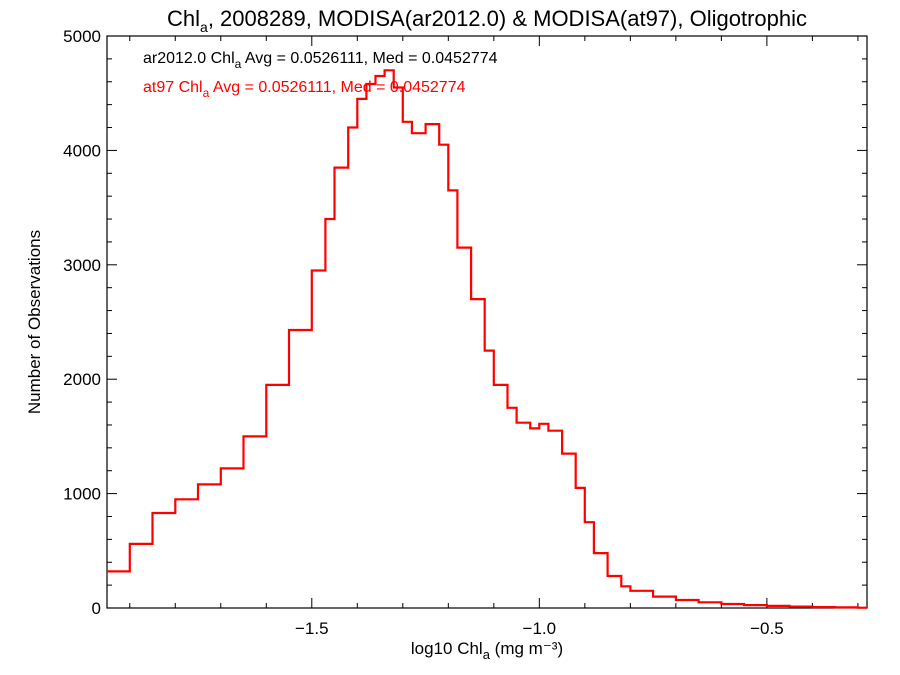 This screenshot has height=675, width=900. What do you see at coordinates (447, 648) in the screenshot?
I see `xlabel-main: log10 Chl` at bounding box center [447, 648].